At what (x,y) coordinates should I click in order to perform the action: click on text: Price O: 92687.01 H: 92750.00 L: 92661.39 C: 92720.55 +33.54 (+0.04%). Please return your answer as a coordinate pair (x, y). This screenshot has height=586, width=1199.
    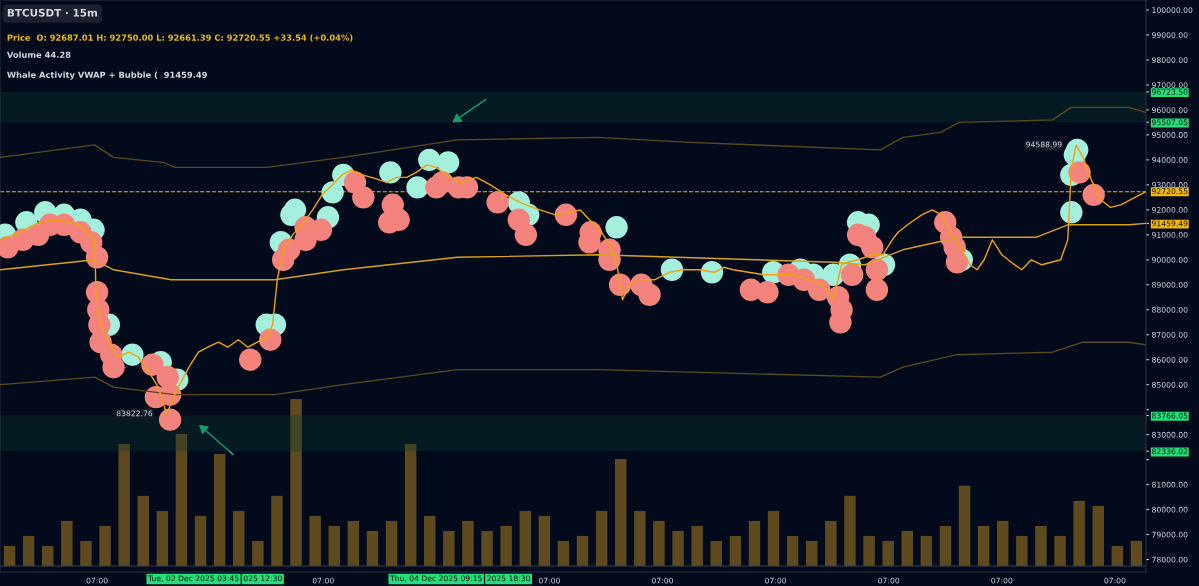
    Looking at the image, I should click on (180, 38).